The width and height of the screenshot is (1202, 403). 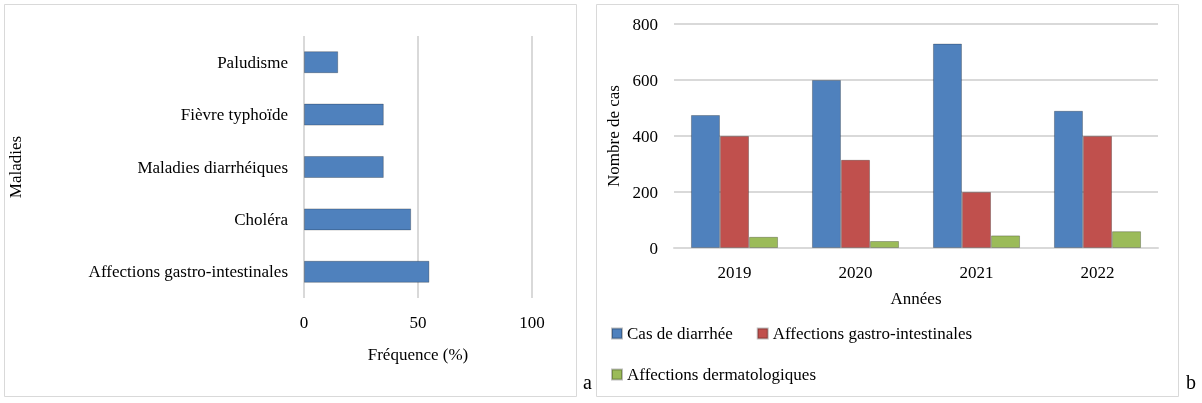 What do you see at coordinates (653, 248) in the screenshot?
I see `y-tick-label: 0` at bounding box center [653, 248].